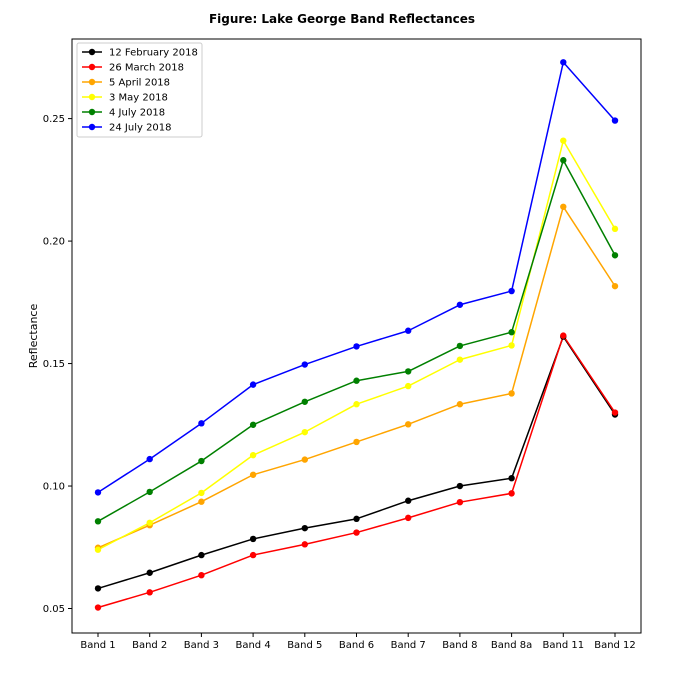 The image size is (684, 688). Describe the element at coordinates (139, 83) in the screenshot. I see `legend-label: 5 April 2018` at that location.